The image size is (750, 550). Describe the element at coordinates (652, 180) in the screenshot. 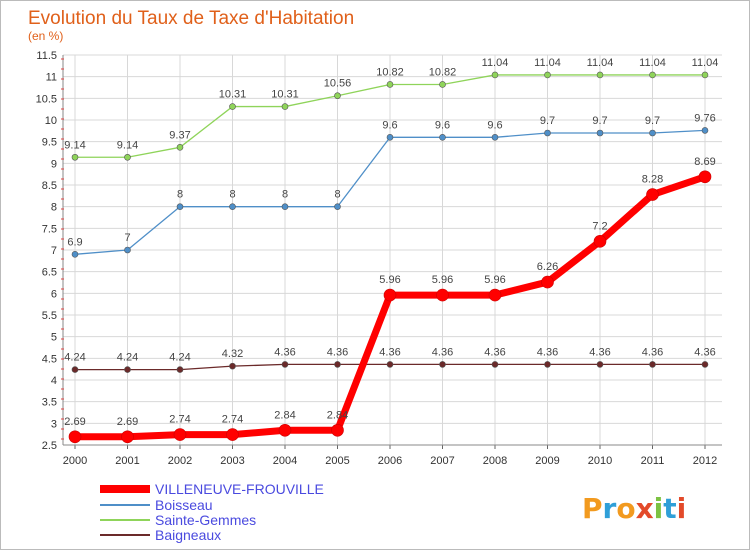

I see `data-label: 8.28` at that location.